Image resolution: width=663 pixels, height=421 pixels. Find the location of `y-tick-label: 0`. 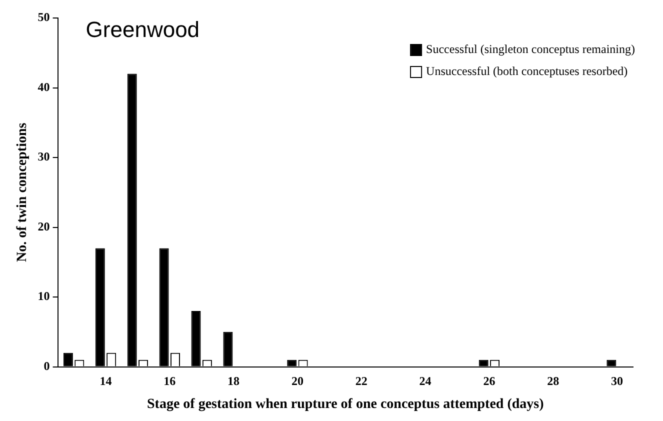

y-tick-label: 0 is located at coordinates (47, 365).